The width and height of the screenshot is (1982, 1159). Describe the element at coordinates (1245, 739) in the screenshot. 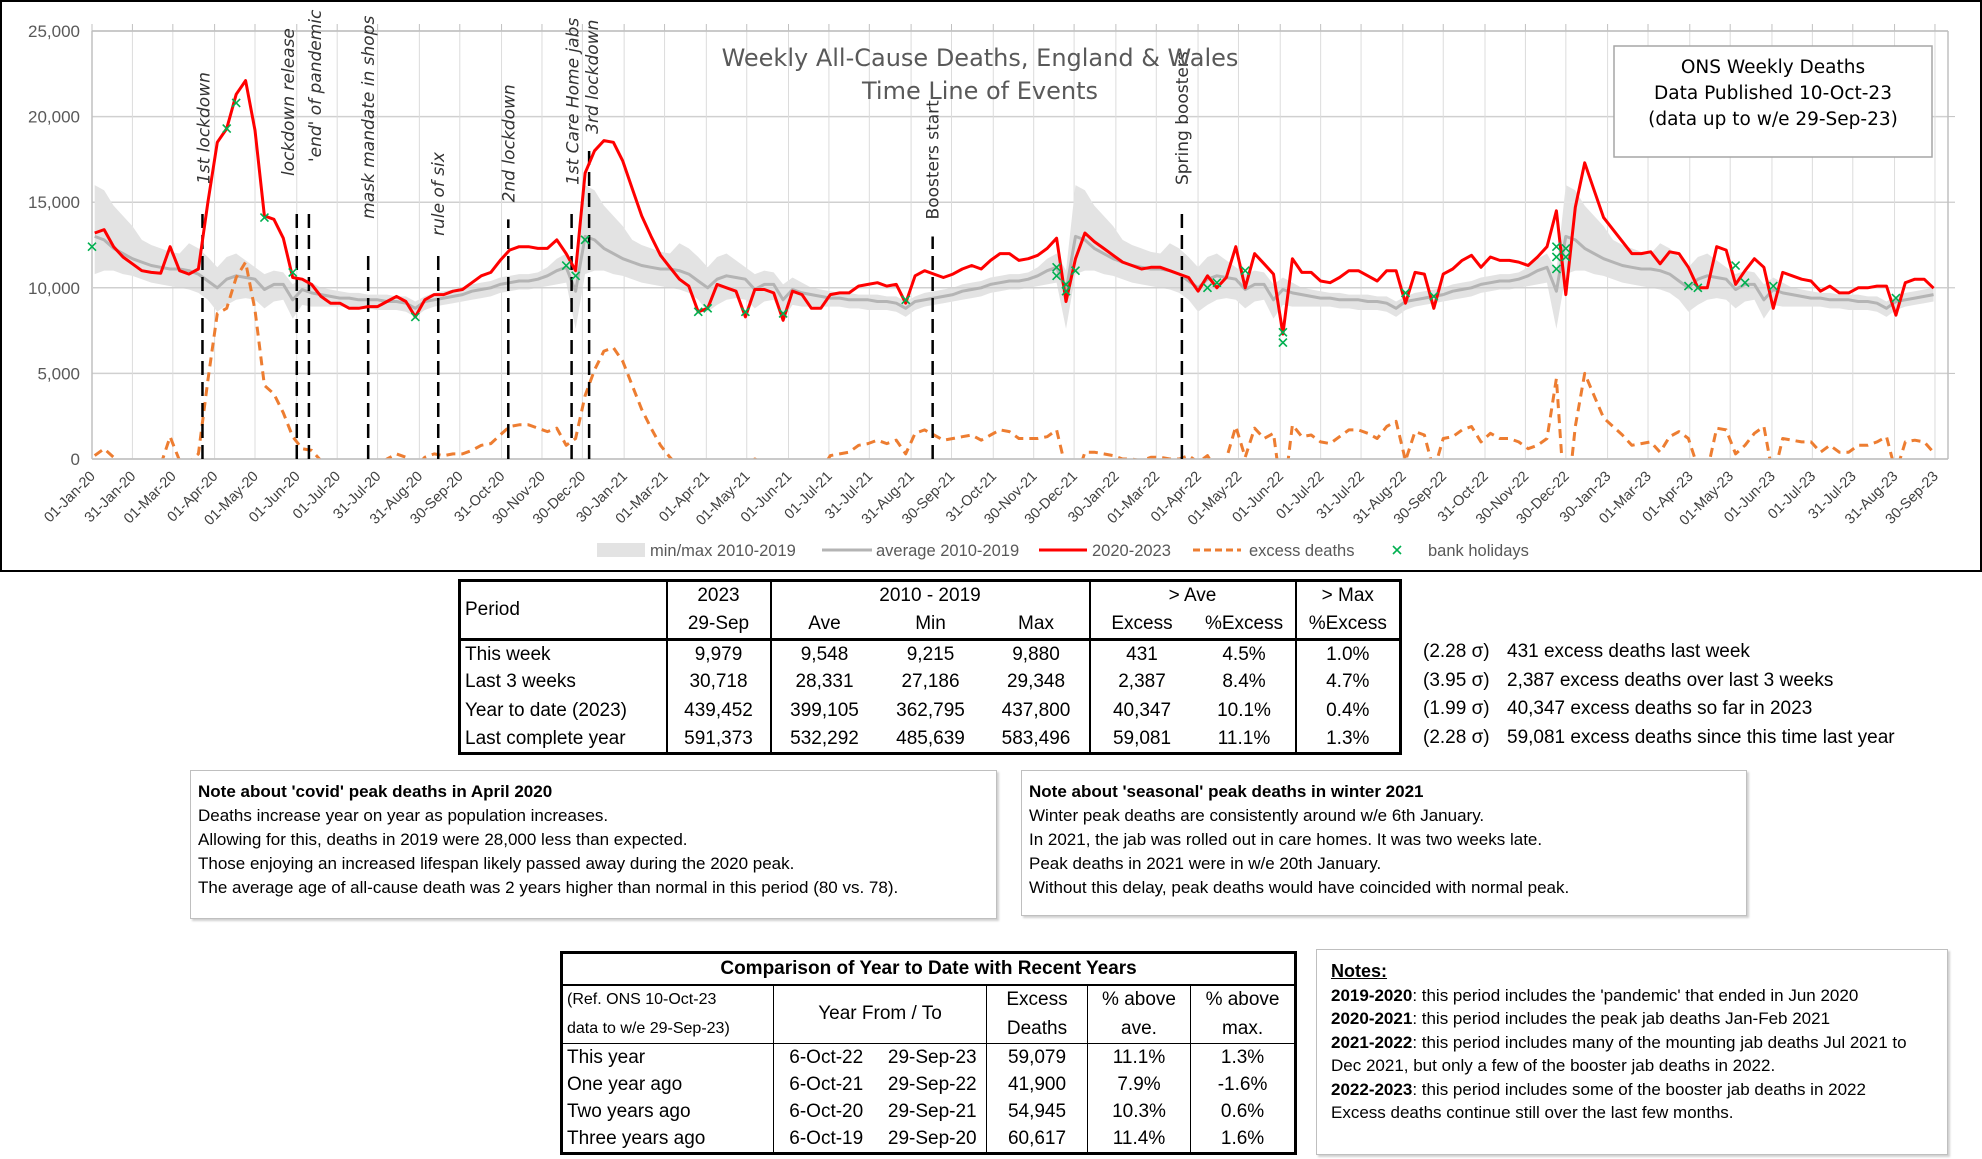

I see `summary-cell-pct: 11.1%` at that location.